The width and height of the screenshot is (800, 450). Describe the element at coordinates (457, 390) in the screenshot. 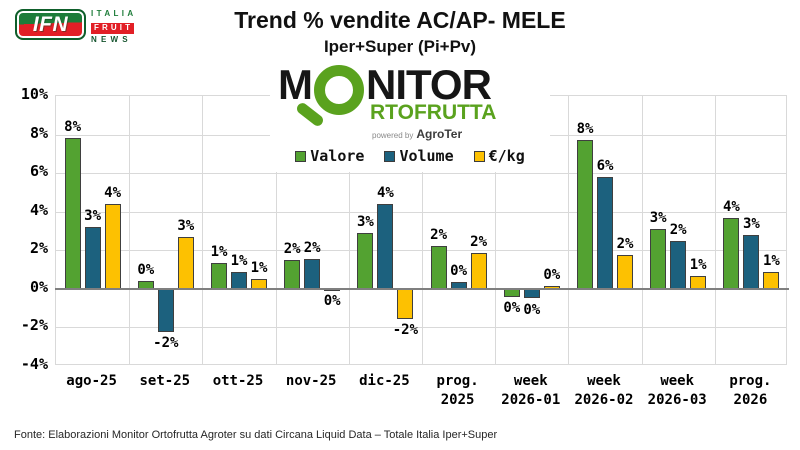

I see `x-axis-category-label: prog. 2025` at that location.